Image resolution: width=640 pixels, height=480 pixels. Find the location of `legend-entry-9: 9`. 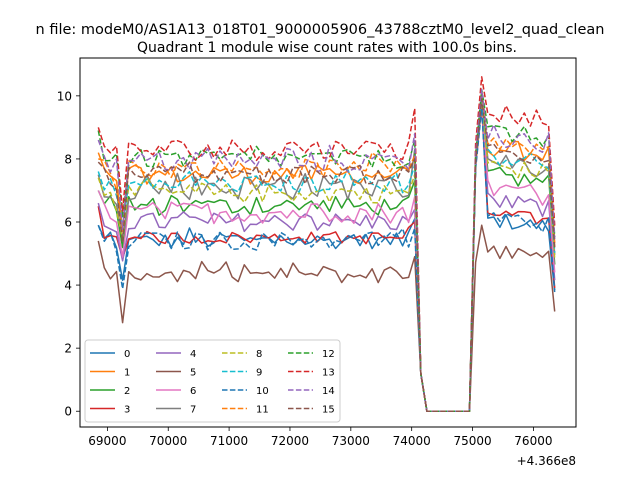

legend-entry-9: 9 is located at coordinates (242, 373).